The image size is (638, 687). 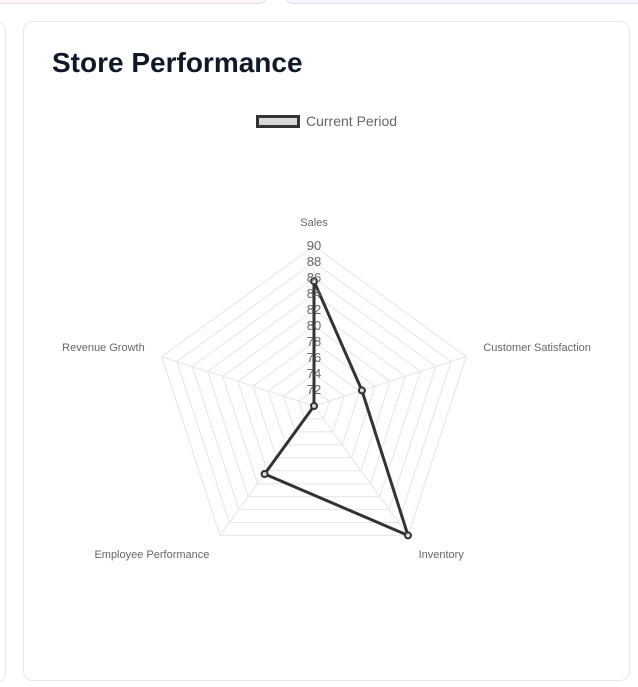 I want to click on tick-label-2: 76, so click(x=314, y=357).